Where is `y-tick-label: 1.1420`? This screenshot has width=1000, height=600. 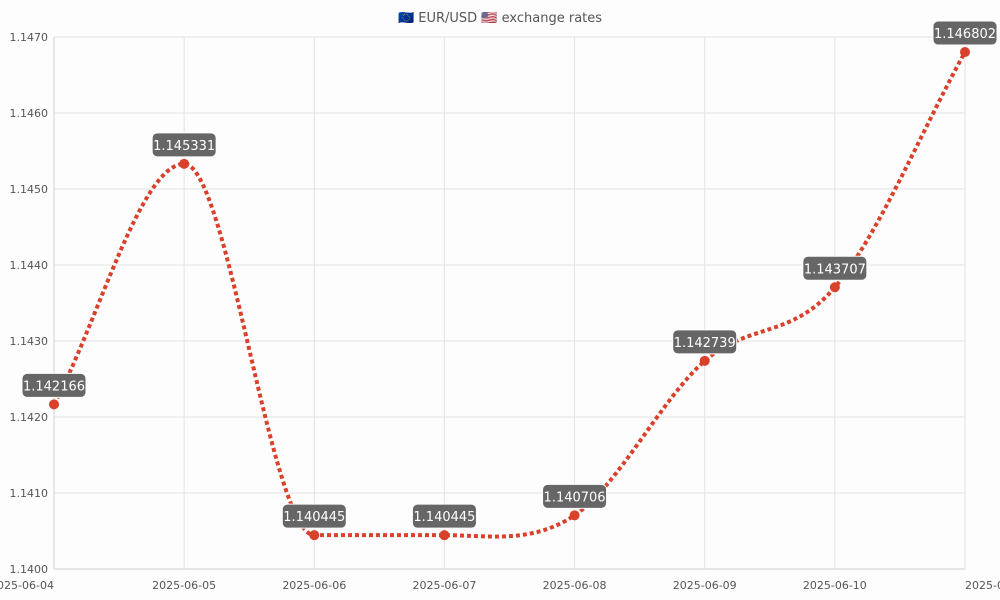 y-tick-label: 1.1420 is located at coordinates (29, 417).